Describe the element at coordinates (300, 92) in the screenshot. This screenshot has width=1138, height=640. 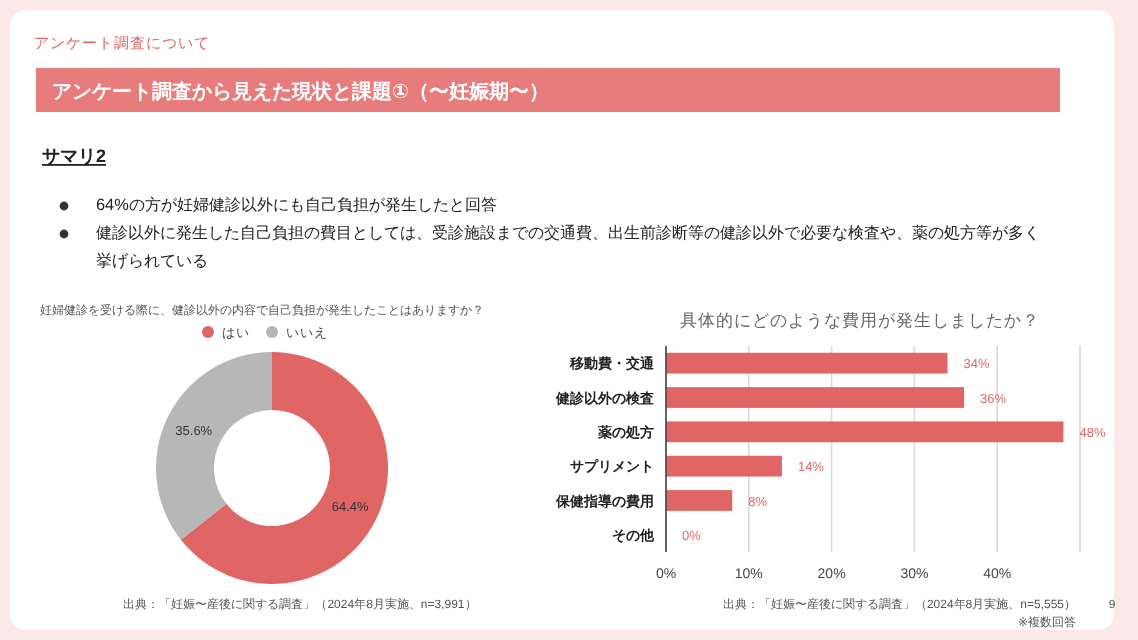
I see `text: アンケート調査から見えた現状と課題①（〜妊娠期〜）` at that location.